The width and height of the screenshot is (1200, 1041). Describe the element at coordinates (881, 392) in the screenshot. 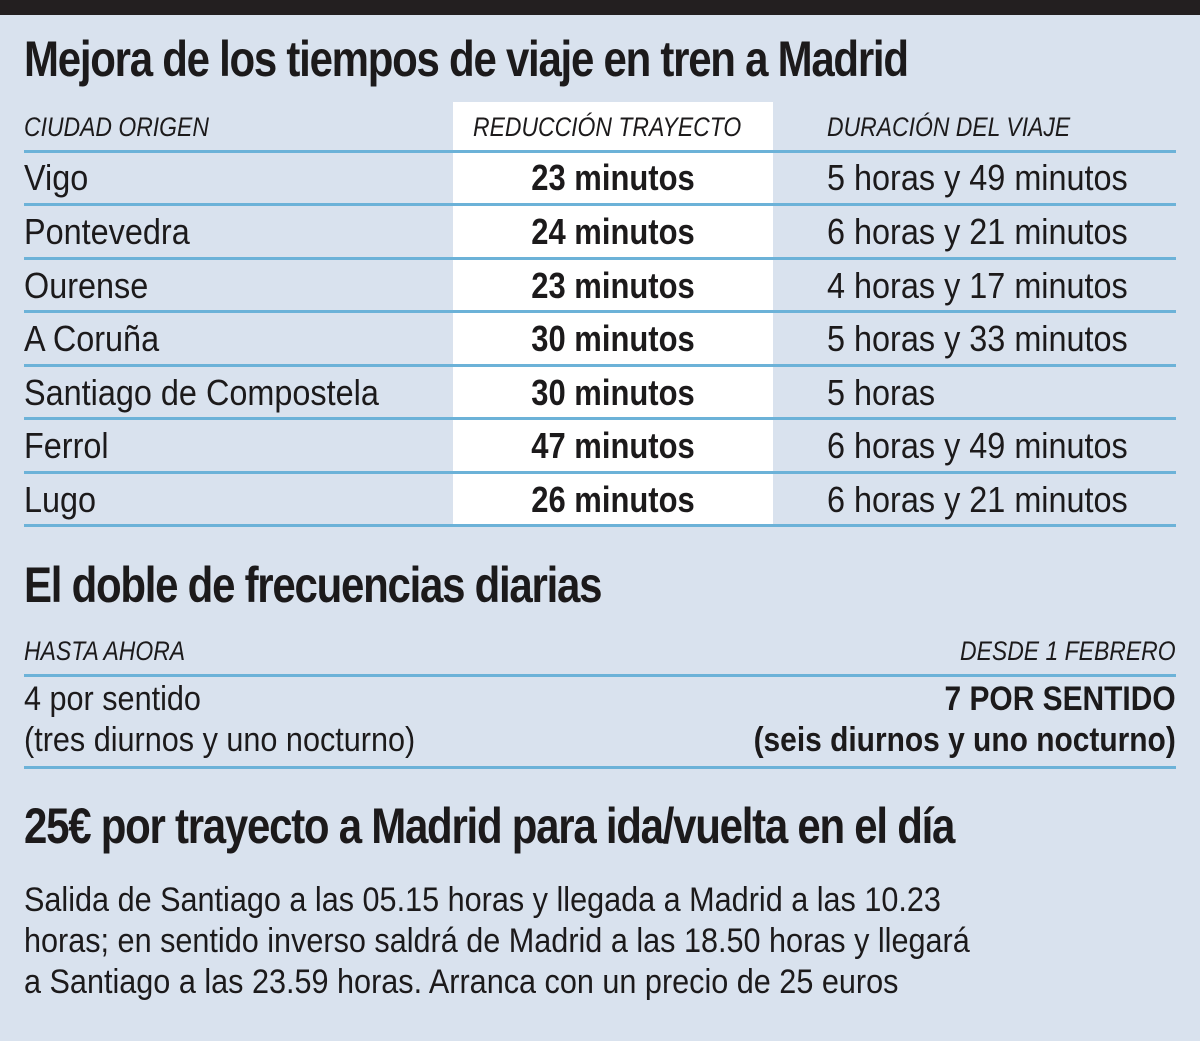

I see `duration-cell: 5 horas` at that location.